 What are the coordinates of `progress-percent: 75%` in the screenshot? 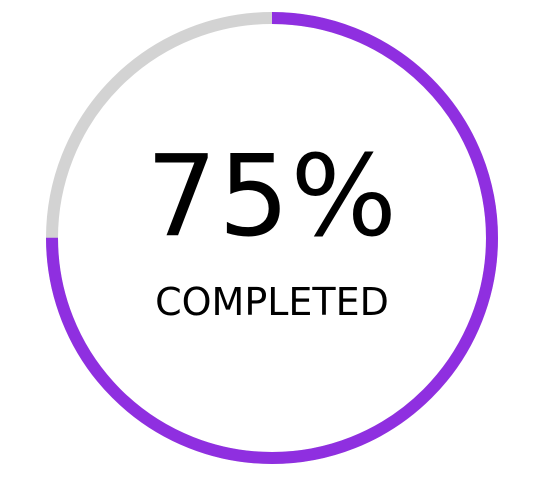 It's located at (272, 197).